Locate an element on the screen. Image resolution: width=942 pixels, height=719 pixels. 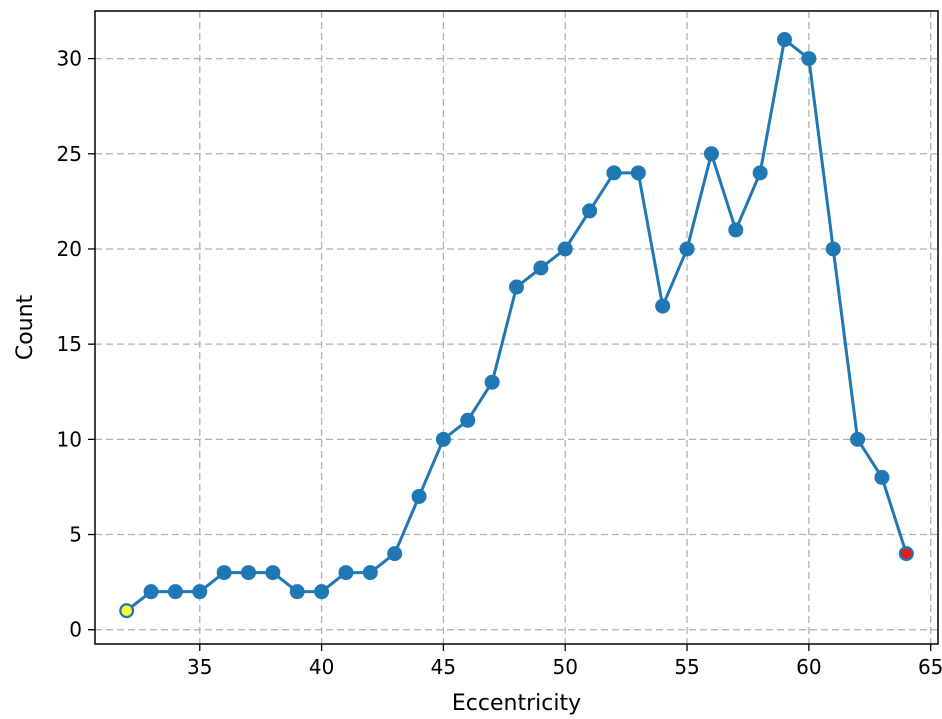
x-tick-label: 50 is located at coordinates (565, 667).